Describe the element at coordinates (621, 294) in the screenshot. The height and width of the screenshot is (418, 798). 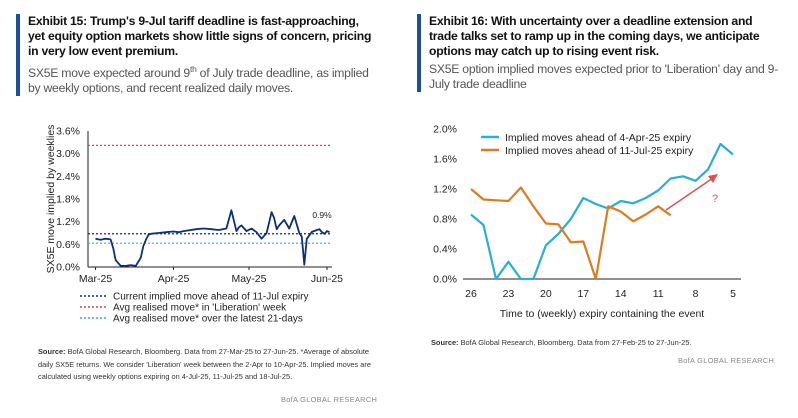
I see `x-tick-label: 14` at that location.